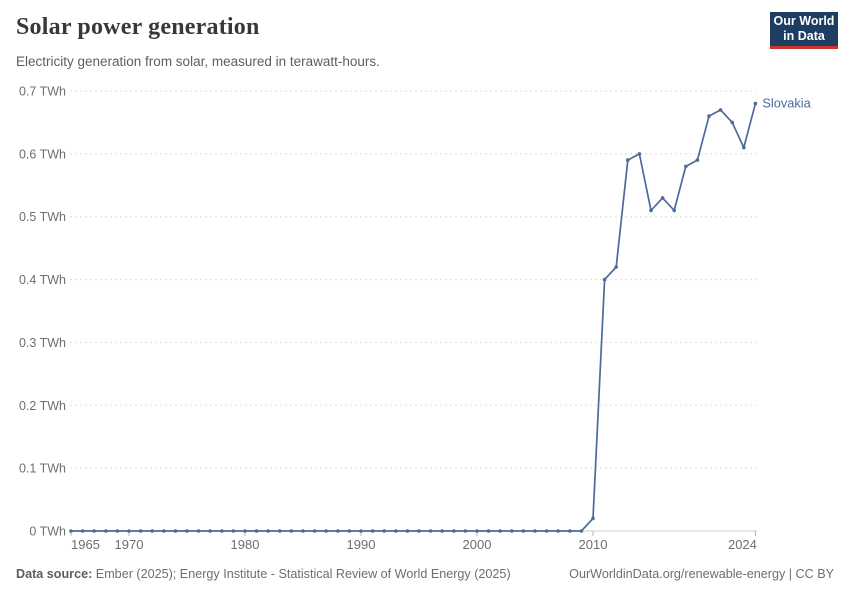 This screenshot has width=850, height=600. What do you see at coordinates (804, 21) in the screenshot?
I see `owid-logo-line1: Our World` at bounding box center [804, 21].